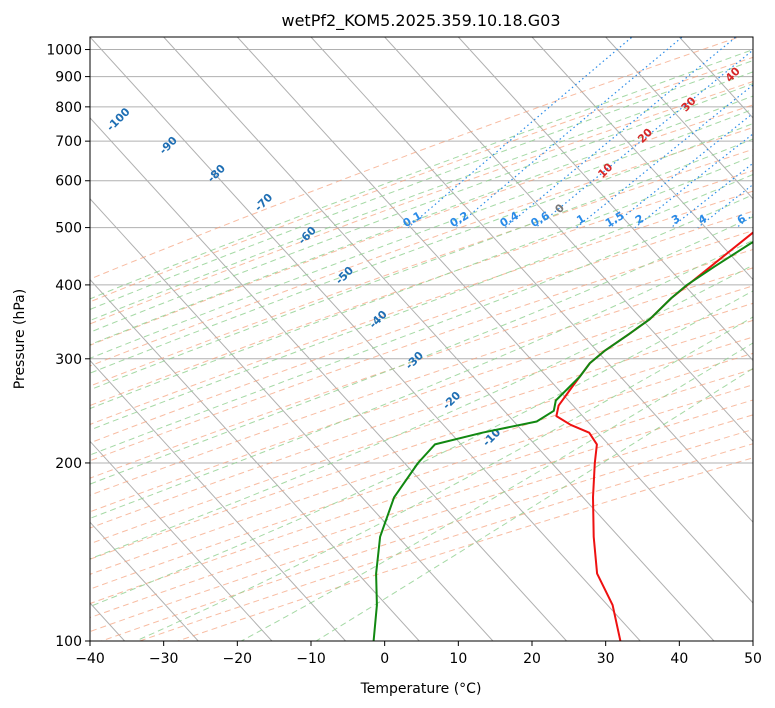 The image size is (775, 708). Describe the element at coordinates (414, 360) in the screenshot. I see `isotherm-label: -30` at that location.